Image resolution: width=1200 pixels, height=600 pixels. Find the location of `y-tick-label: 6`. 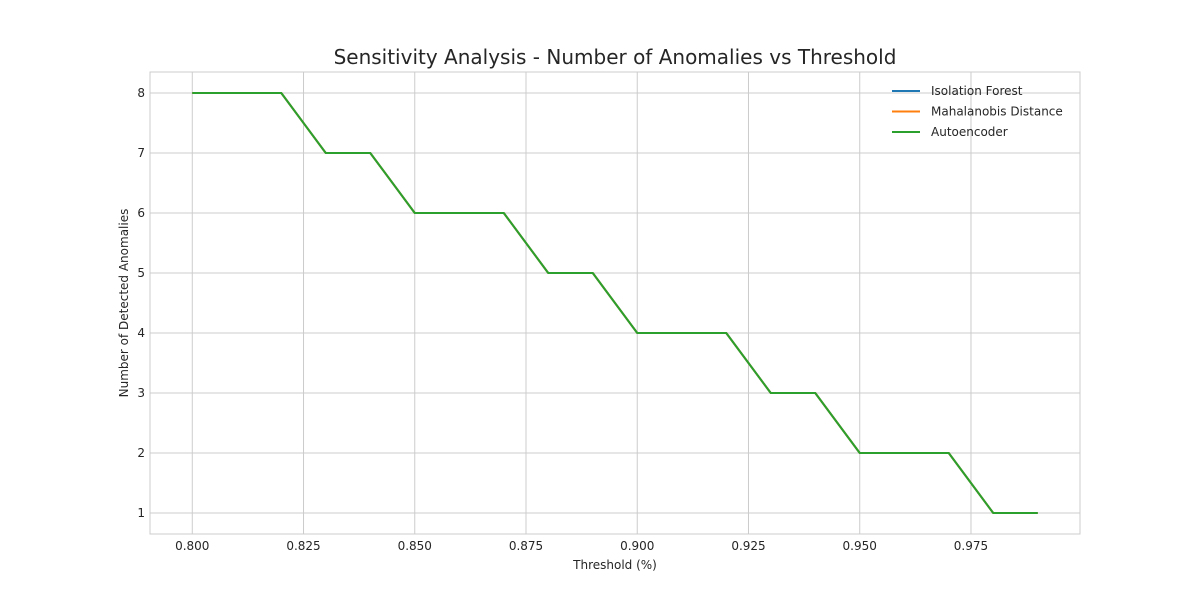

y-tick-label: 6 is located at coordinates (141, 213).